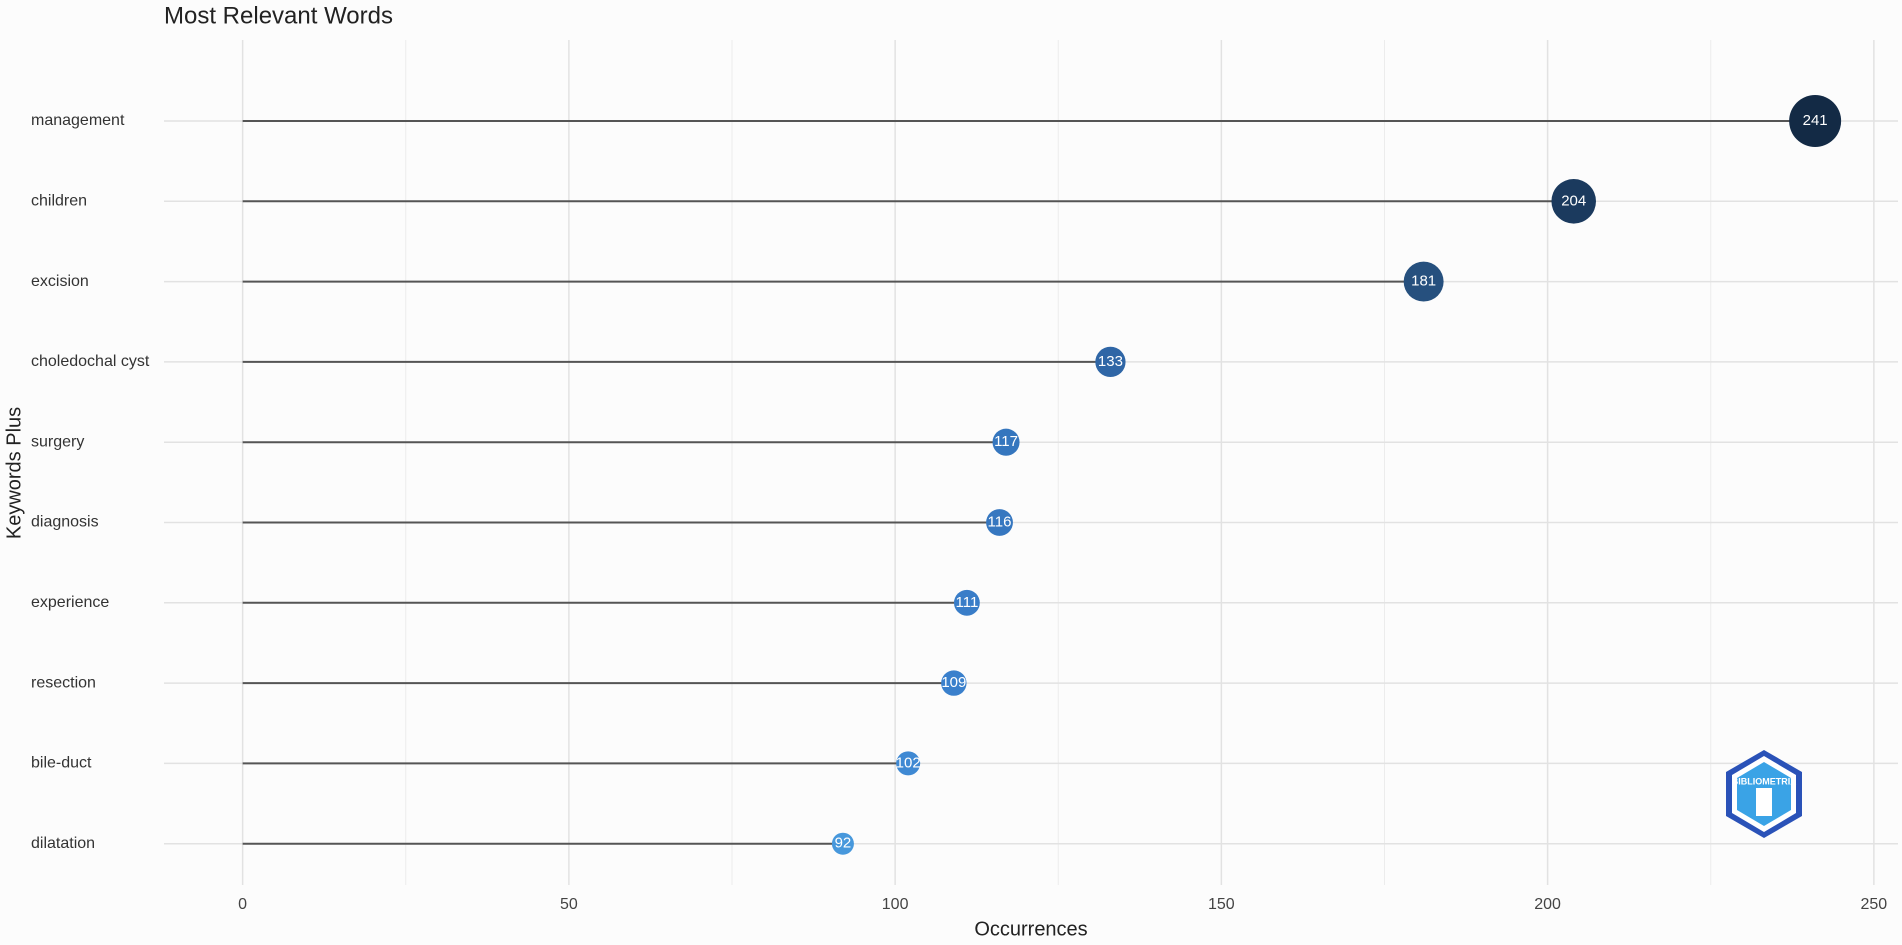  I want to click on x-axis-title: Occurrences, so click(1030, 929).